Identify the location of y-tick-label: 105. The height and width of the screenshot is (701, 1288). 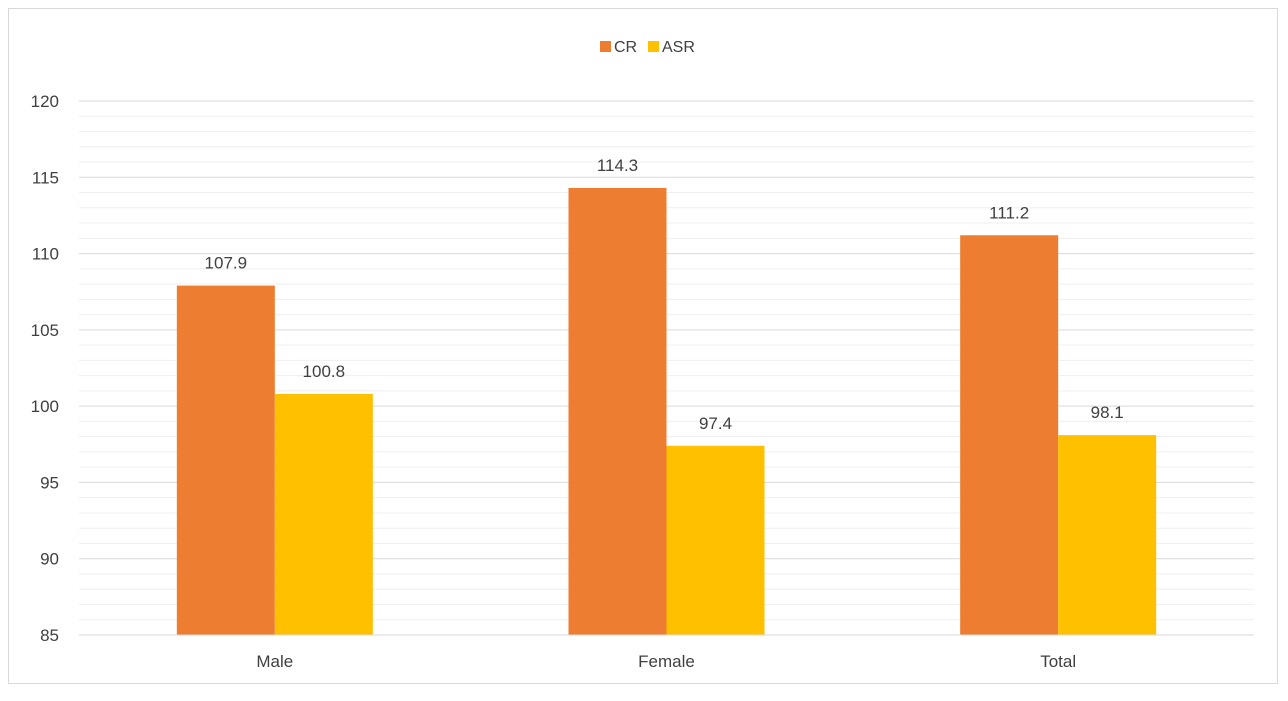
(45, 330).